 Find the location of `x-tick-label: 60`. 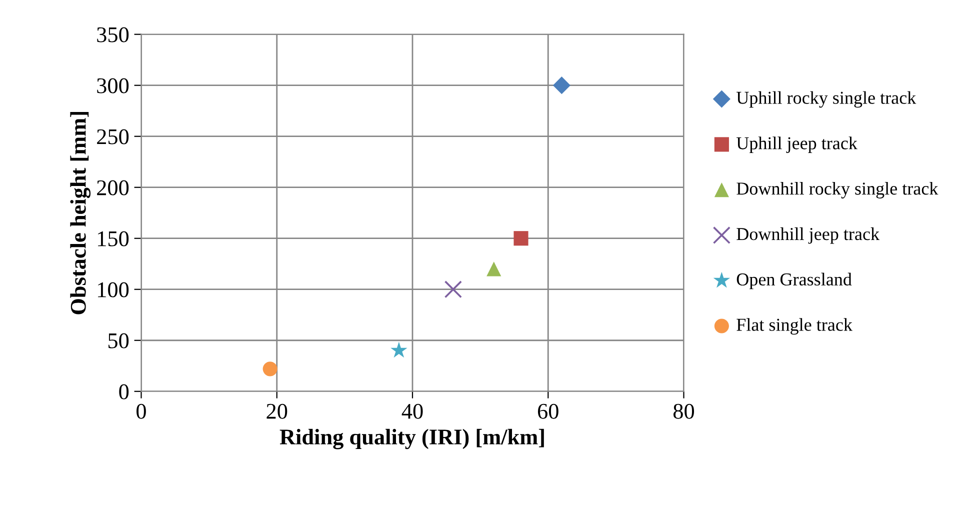

x-tick-label: 60 is located at coordinates (548, 411).